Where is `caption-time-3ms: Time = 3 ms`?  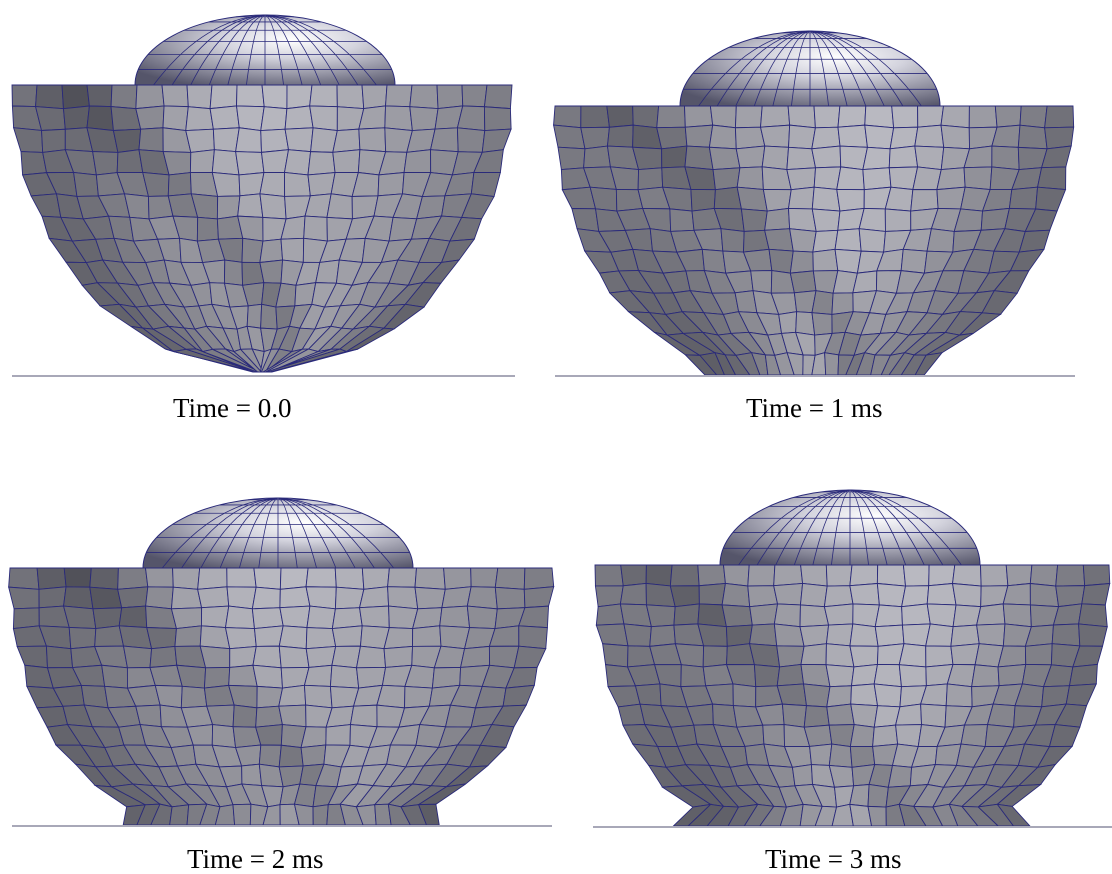 caption-time-3ms: Time = 3 ms is located at coordinates (833, 859).